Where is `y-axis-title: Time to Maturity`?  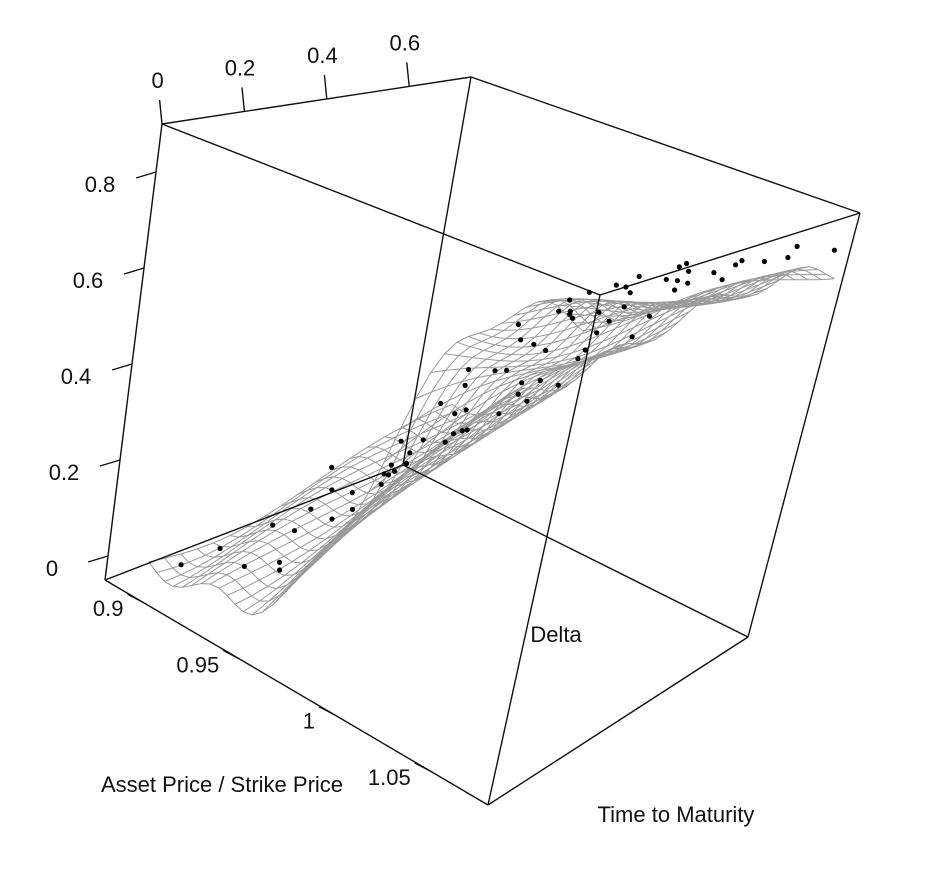 y-axis-title: Time to Maturity is located at coordinates (676, 814).